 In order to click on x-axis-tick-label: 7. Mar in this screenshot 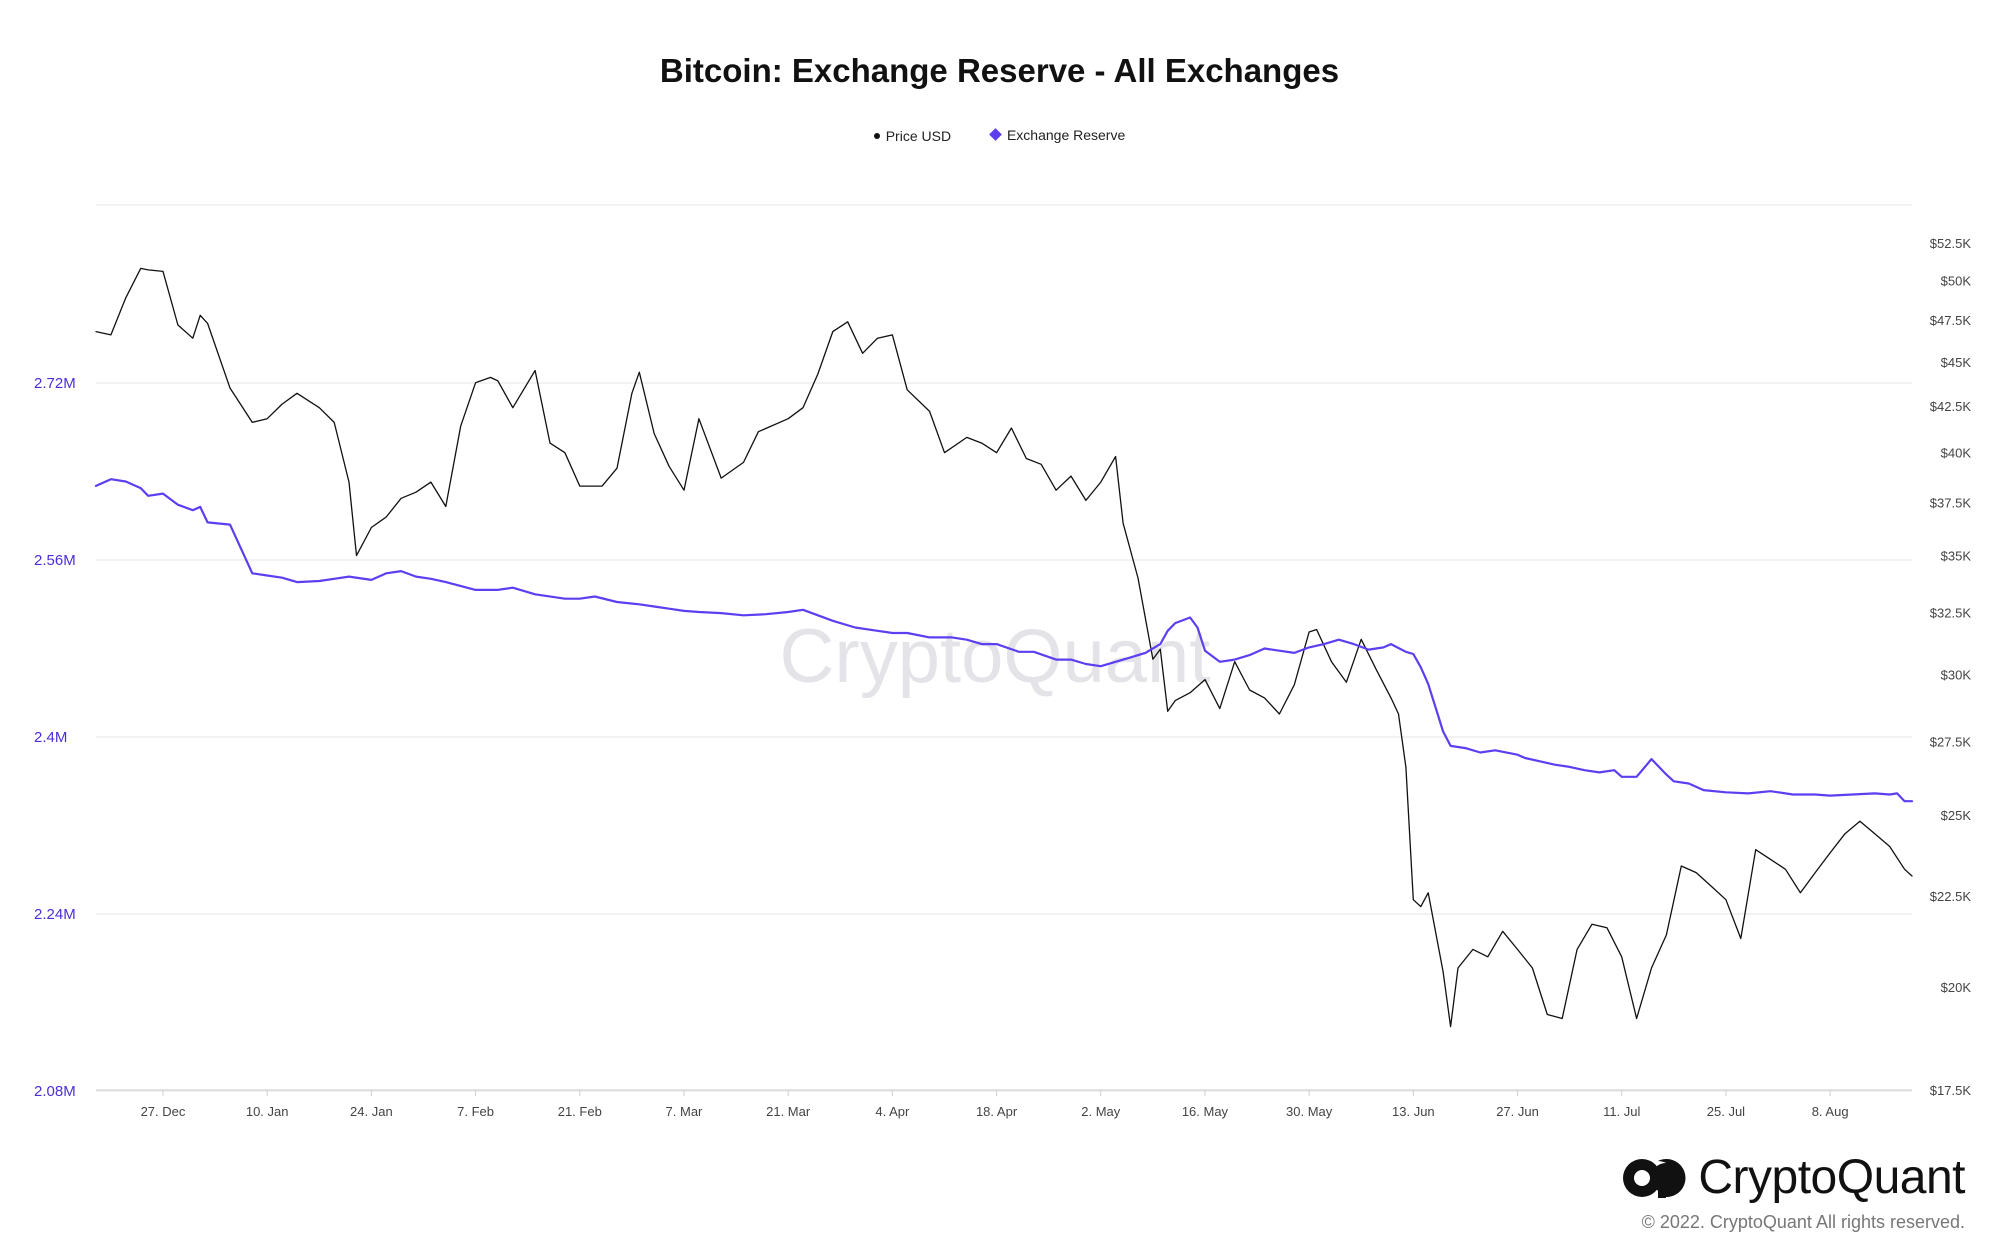, I will do `click(685, 1111)`.